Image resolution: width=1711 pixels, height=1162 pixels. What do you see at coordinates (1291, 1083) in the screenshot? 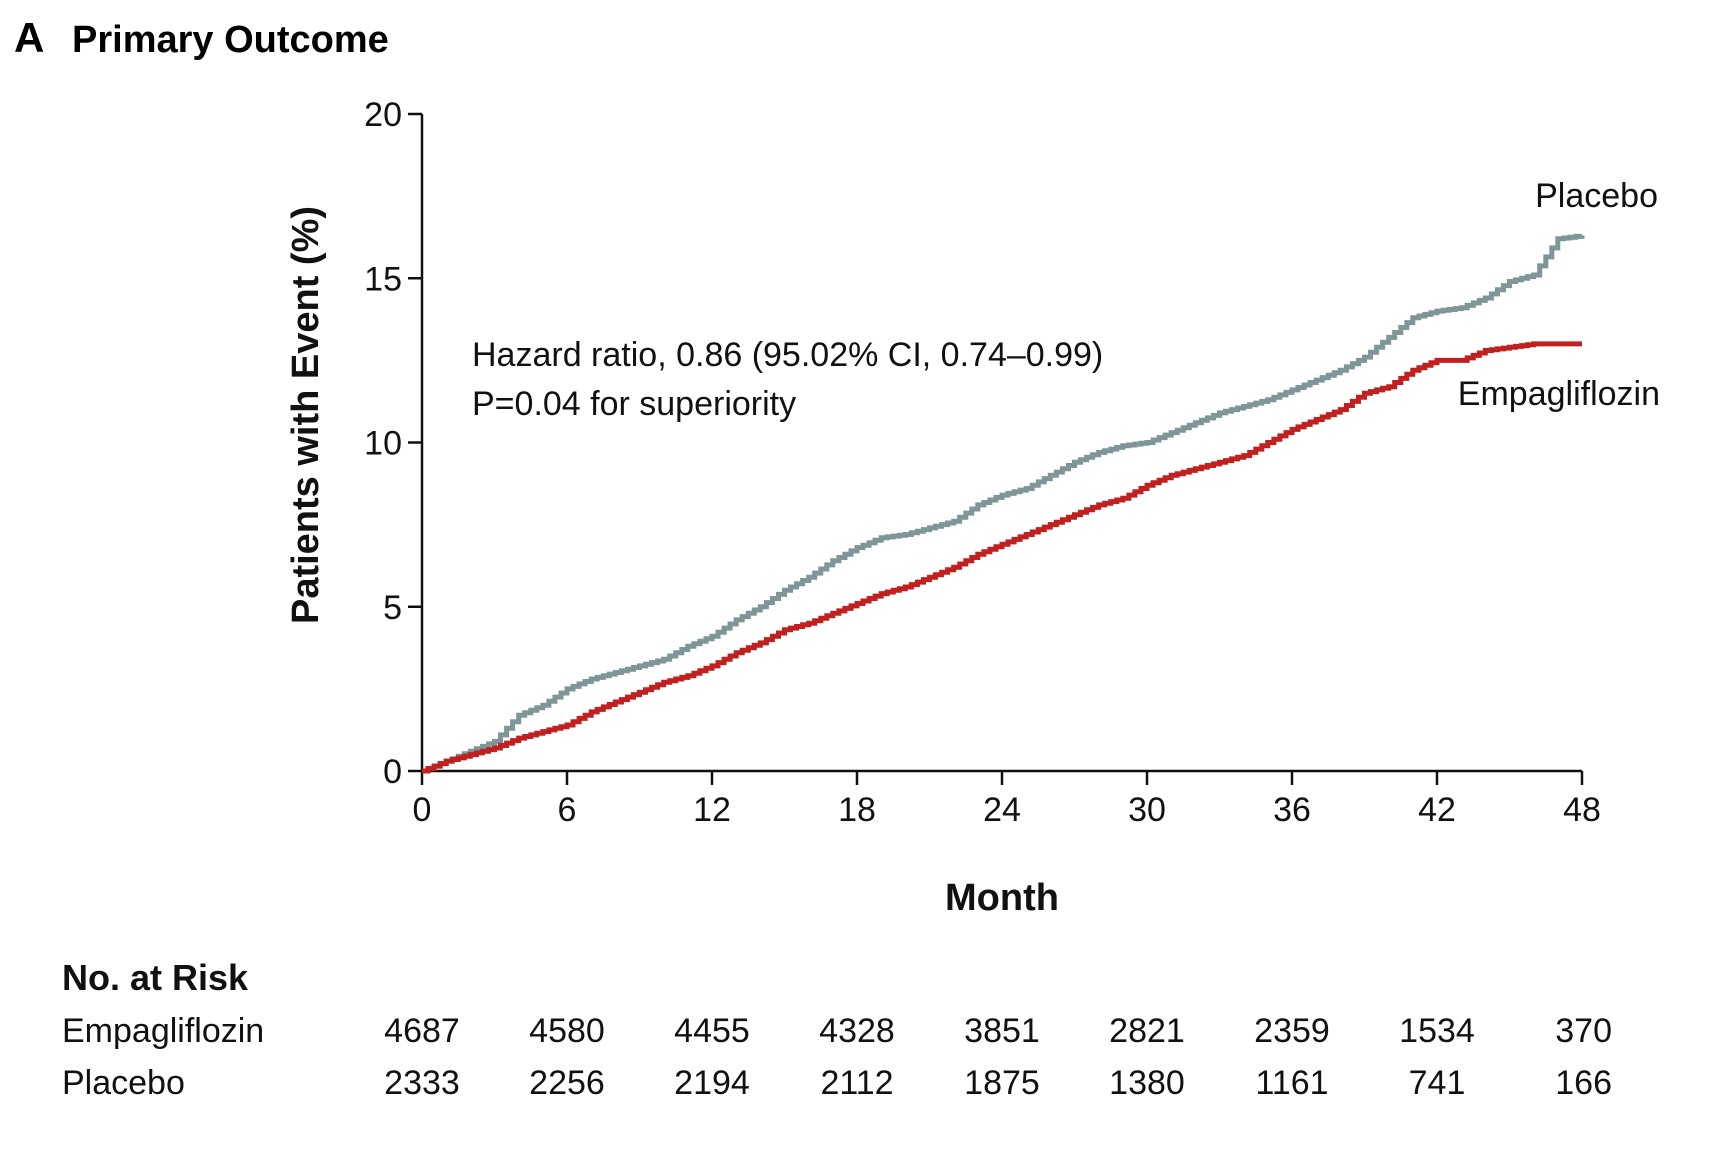
I see `risk-value: 1161` at bounding box center [1291, 1083].